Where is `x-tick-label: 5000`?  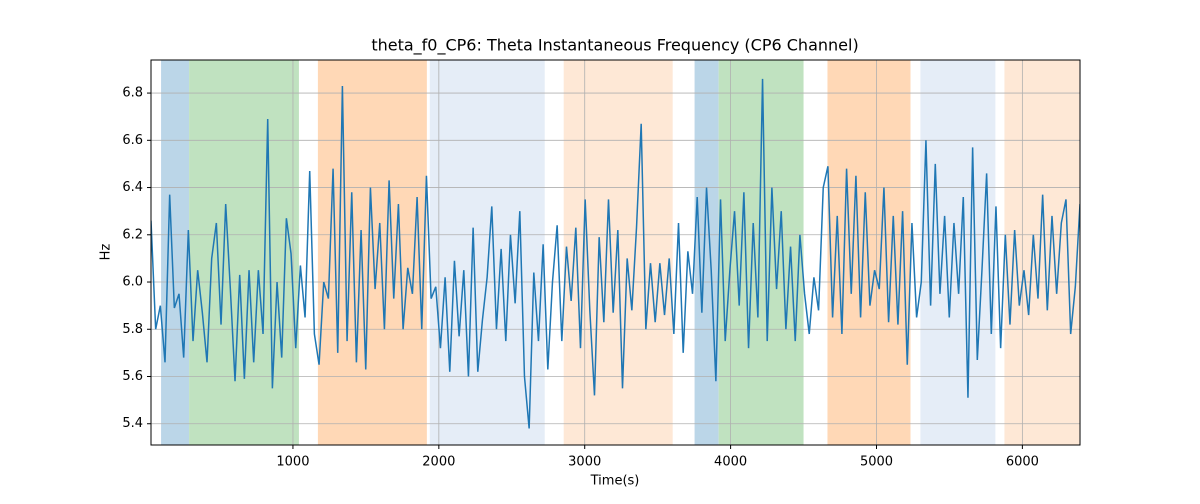 x-tick-label: 5000 is located at coordinates (876, 462).